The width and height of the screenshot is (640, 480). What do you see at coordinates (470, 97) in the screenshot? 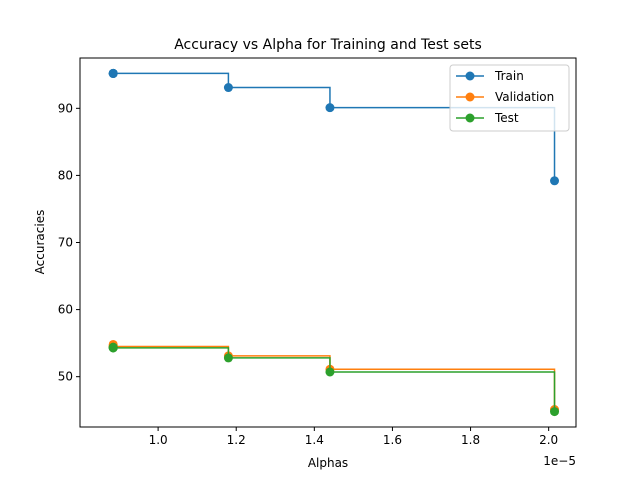
I see `legend-validation-marker` at bounding box center [470, 97].